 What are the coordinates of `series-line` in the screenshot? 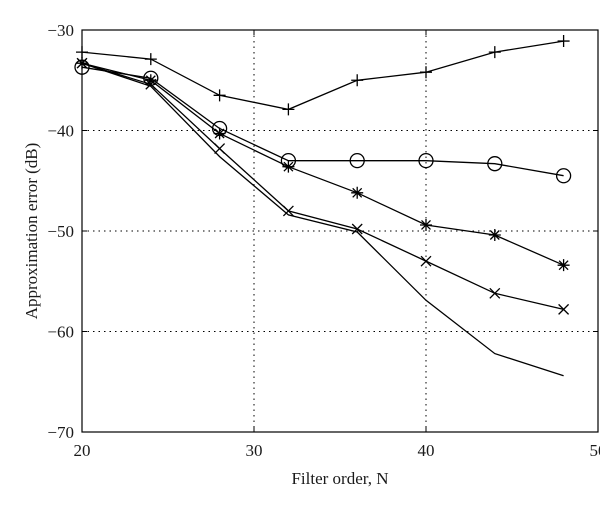 It's located at (322, 75).